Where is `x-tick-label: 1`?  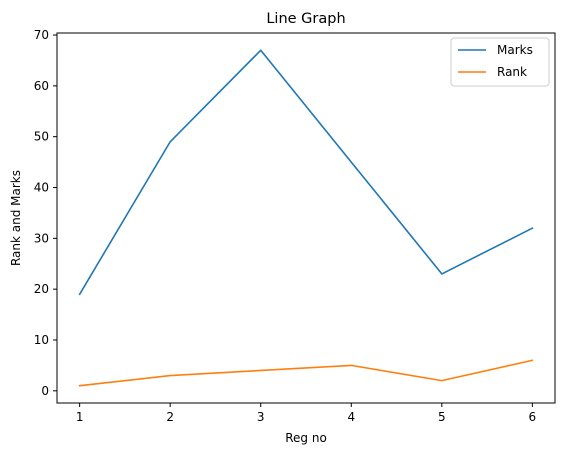
x-tick-label: 1 is located at coordinates (80, 417).